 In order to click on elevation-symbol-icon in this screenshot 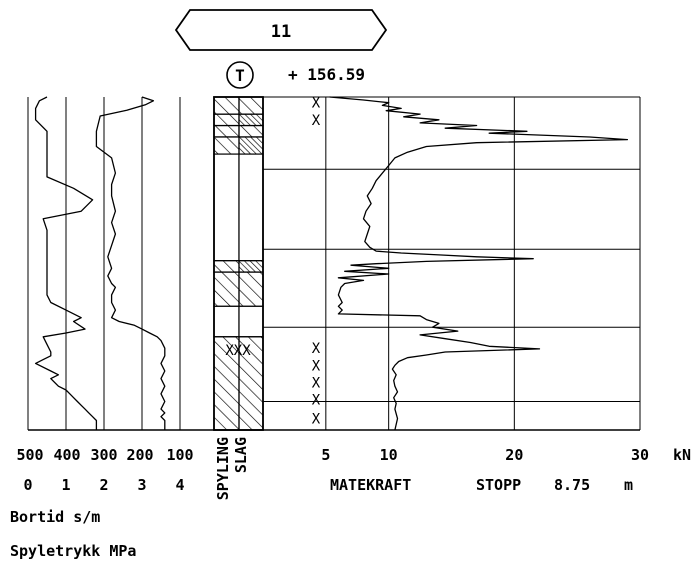, I will do `click(240, 75)`.